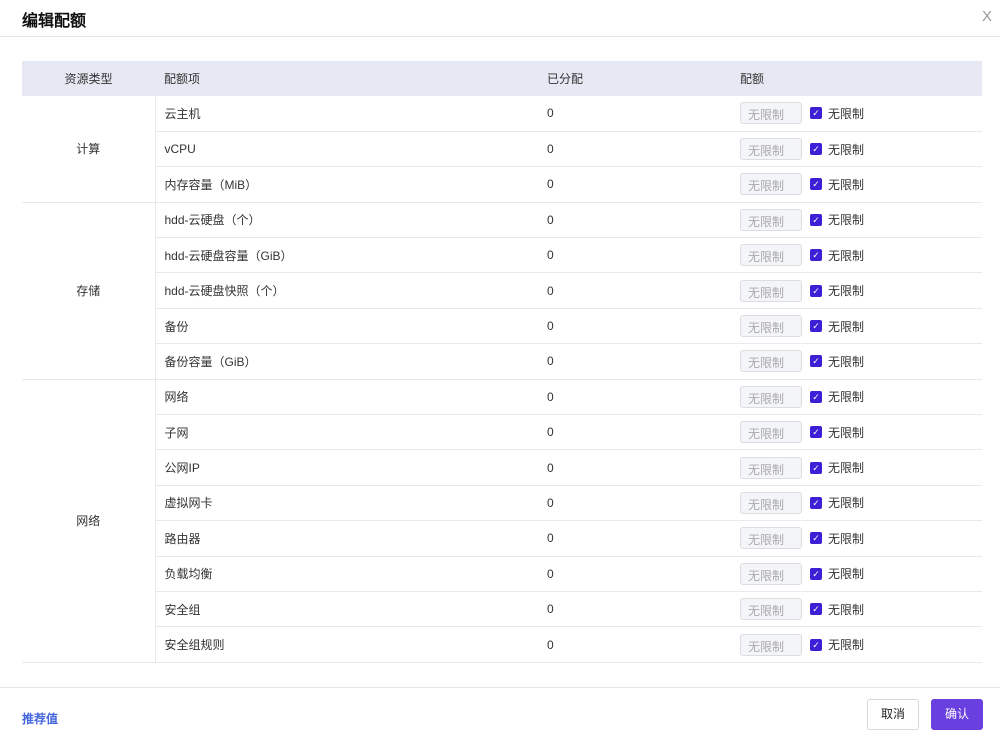 Image resolution: width=1000 pixels, height=735 pixels. I want to click on table-row: 负载均衡 0 无限制 ✓ 无限制, so click(502, 574).